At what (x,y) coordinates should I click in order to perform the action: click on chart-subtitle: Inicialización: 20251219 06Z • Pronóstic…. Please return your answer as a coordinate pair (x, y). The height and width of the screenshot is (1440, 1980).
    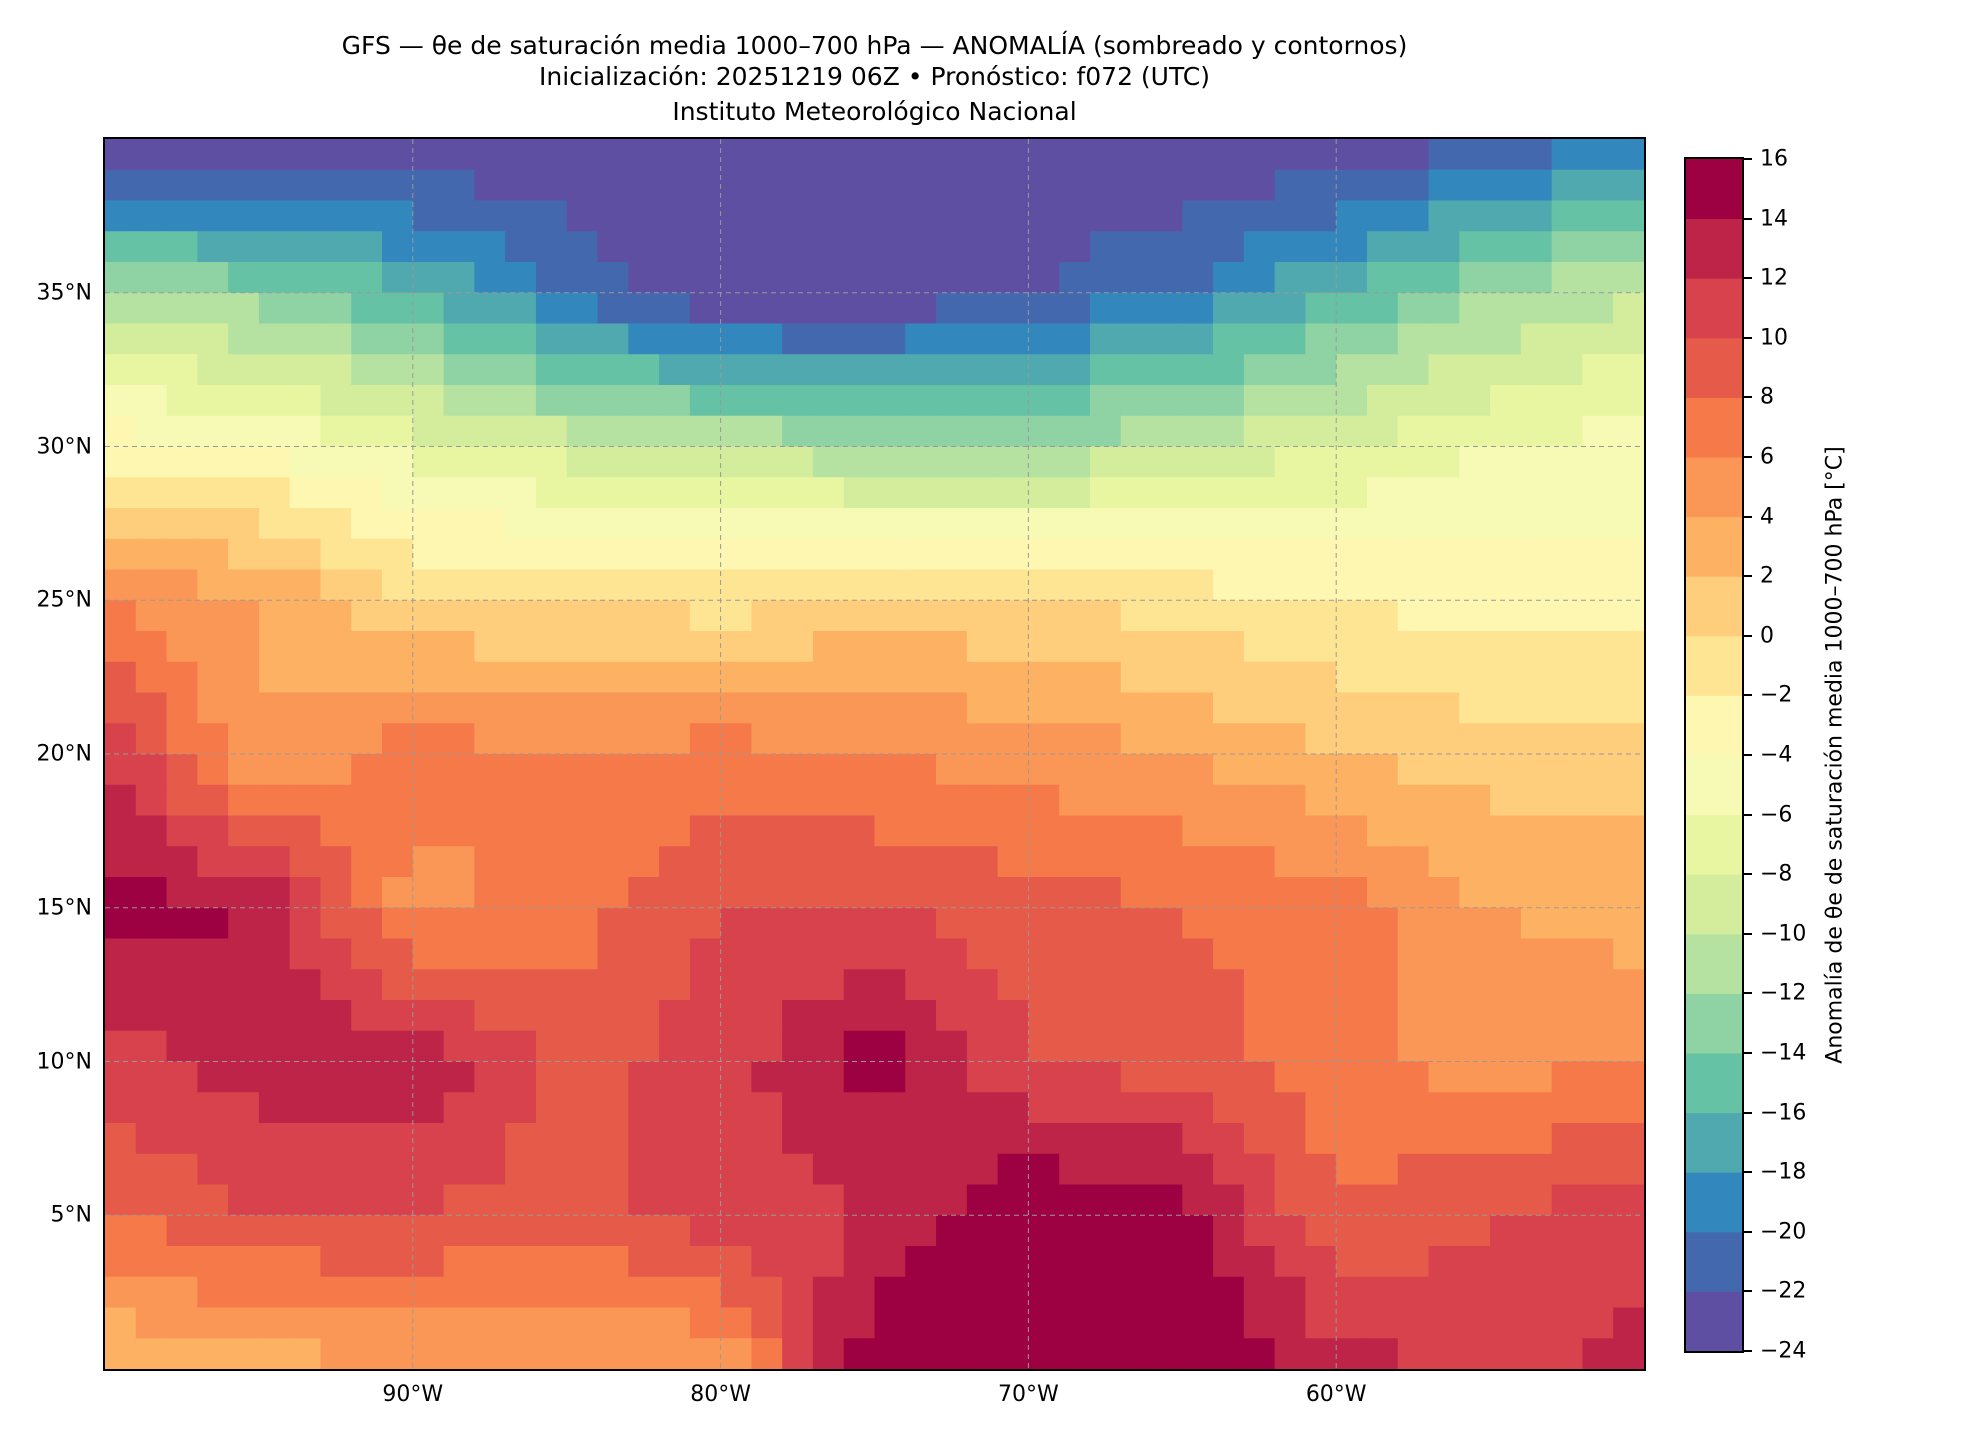
    Looking at the image, I should click on (874, 76).